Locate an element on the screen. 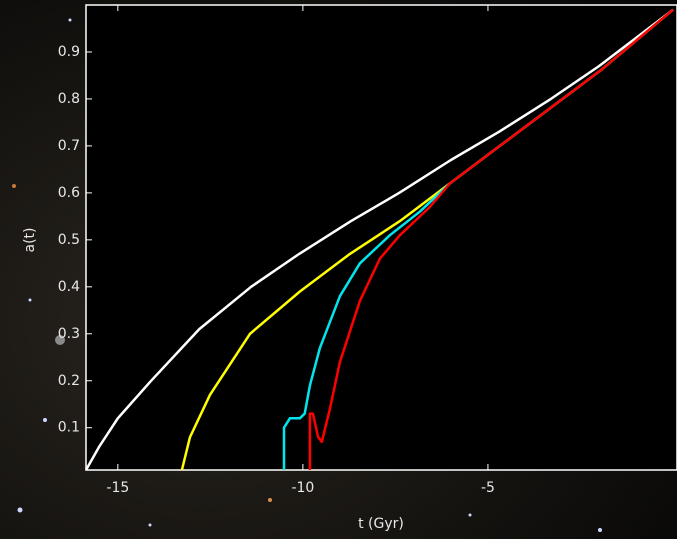 Image resolution: width=677 pixels, height=539 pixels. y-tick-label: 0.4 is located at coordinates (69, 287).